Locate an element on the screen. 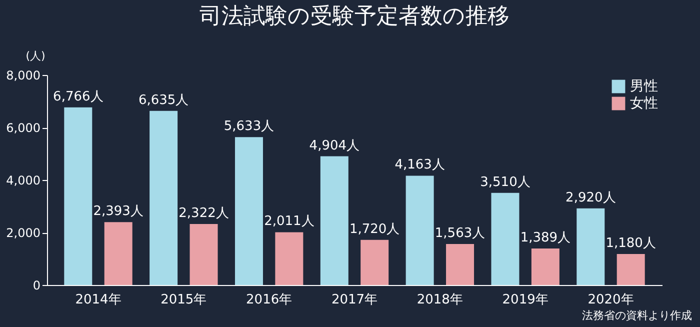 Image resolution: width=700 pixels, height=327 pixels. x-tick-label: 2018年 is located at coordinates (439, 300).